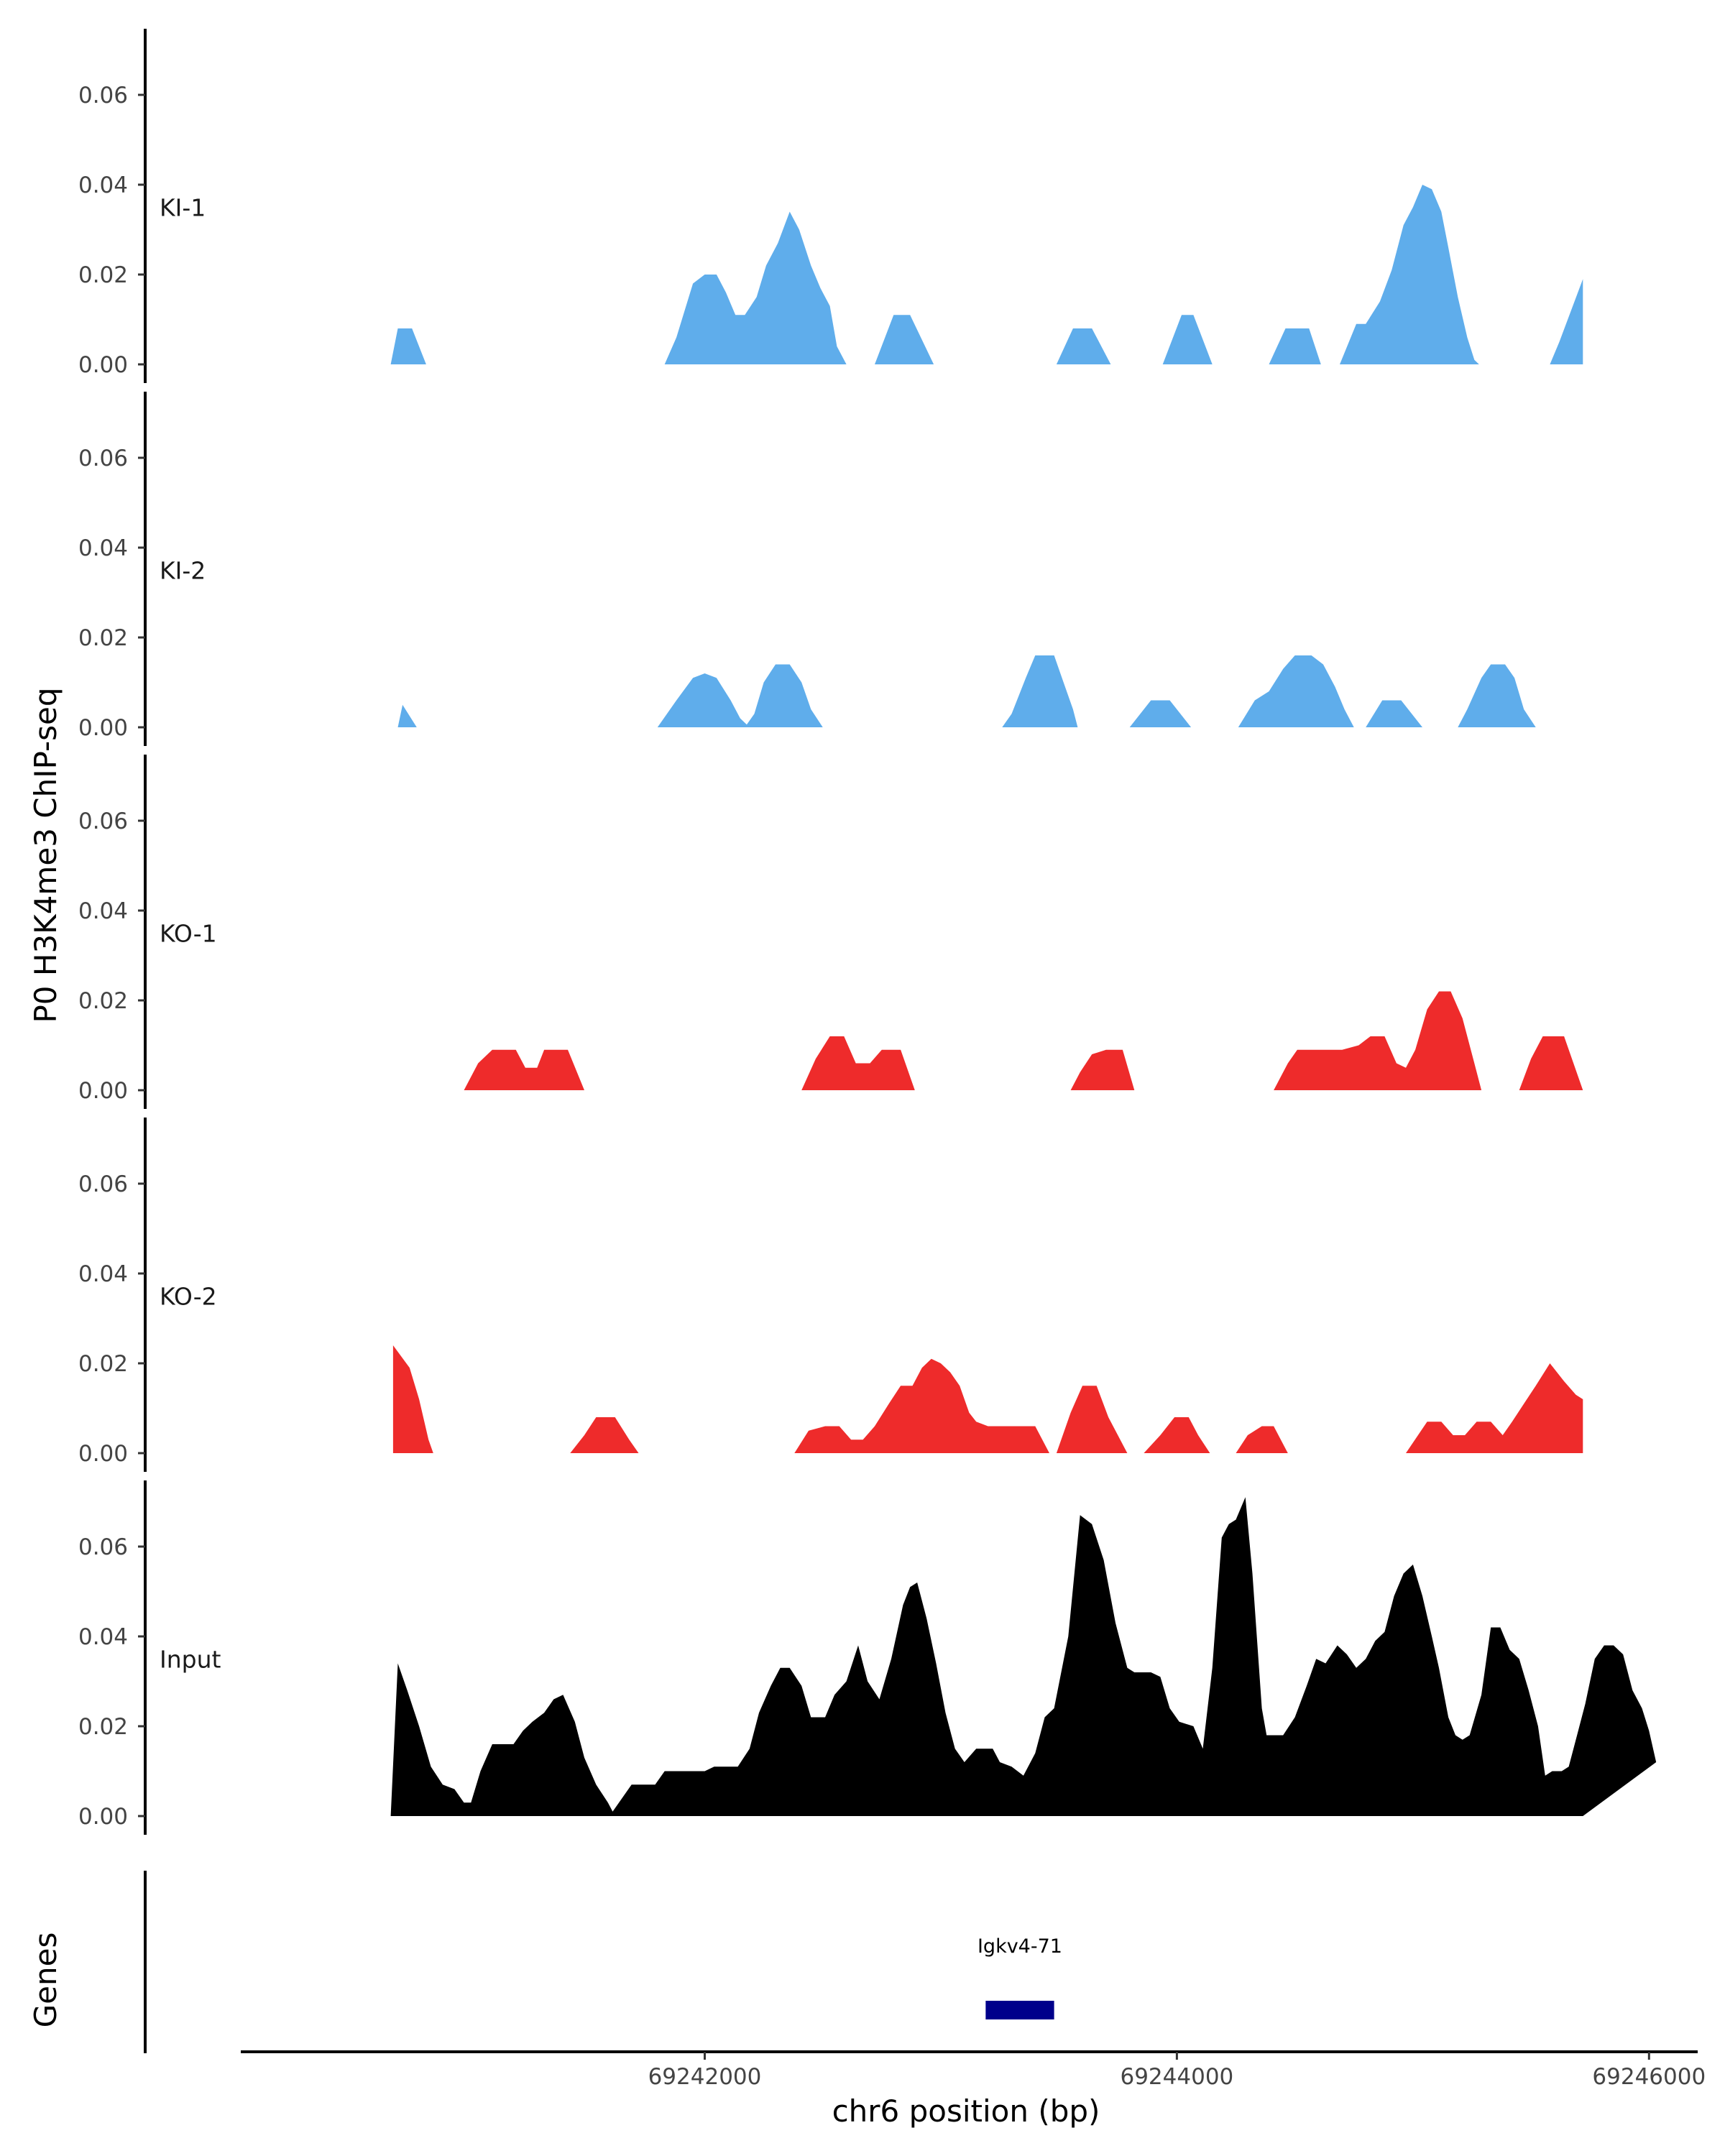 Image resolution: width=1725 pixels, height=2156 pixels. Describe the element at coordinates (1020, 1946) in the screenshot. I see `gene-label: Igkv4-71` at that location.